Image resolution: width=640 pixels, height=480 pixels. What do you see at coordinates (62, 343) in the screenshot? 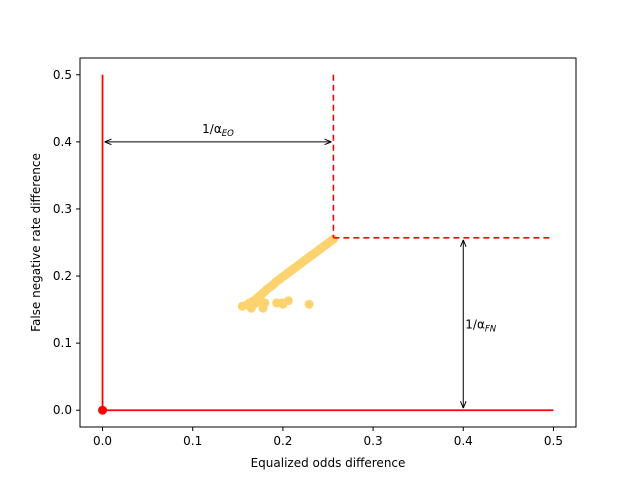
I see `y-tick-label: 0.1` at bounding box center [62, 343].